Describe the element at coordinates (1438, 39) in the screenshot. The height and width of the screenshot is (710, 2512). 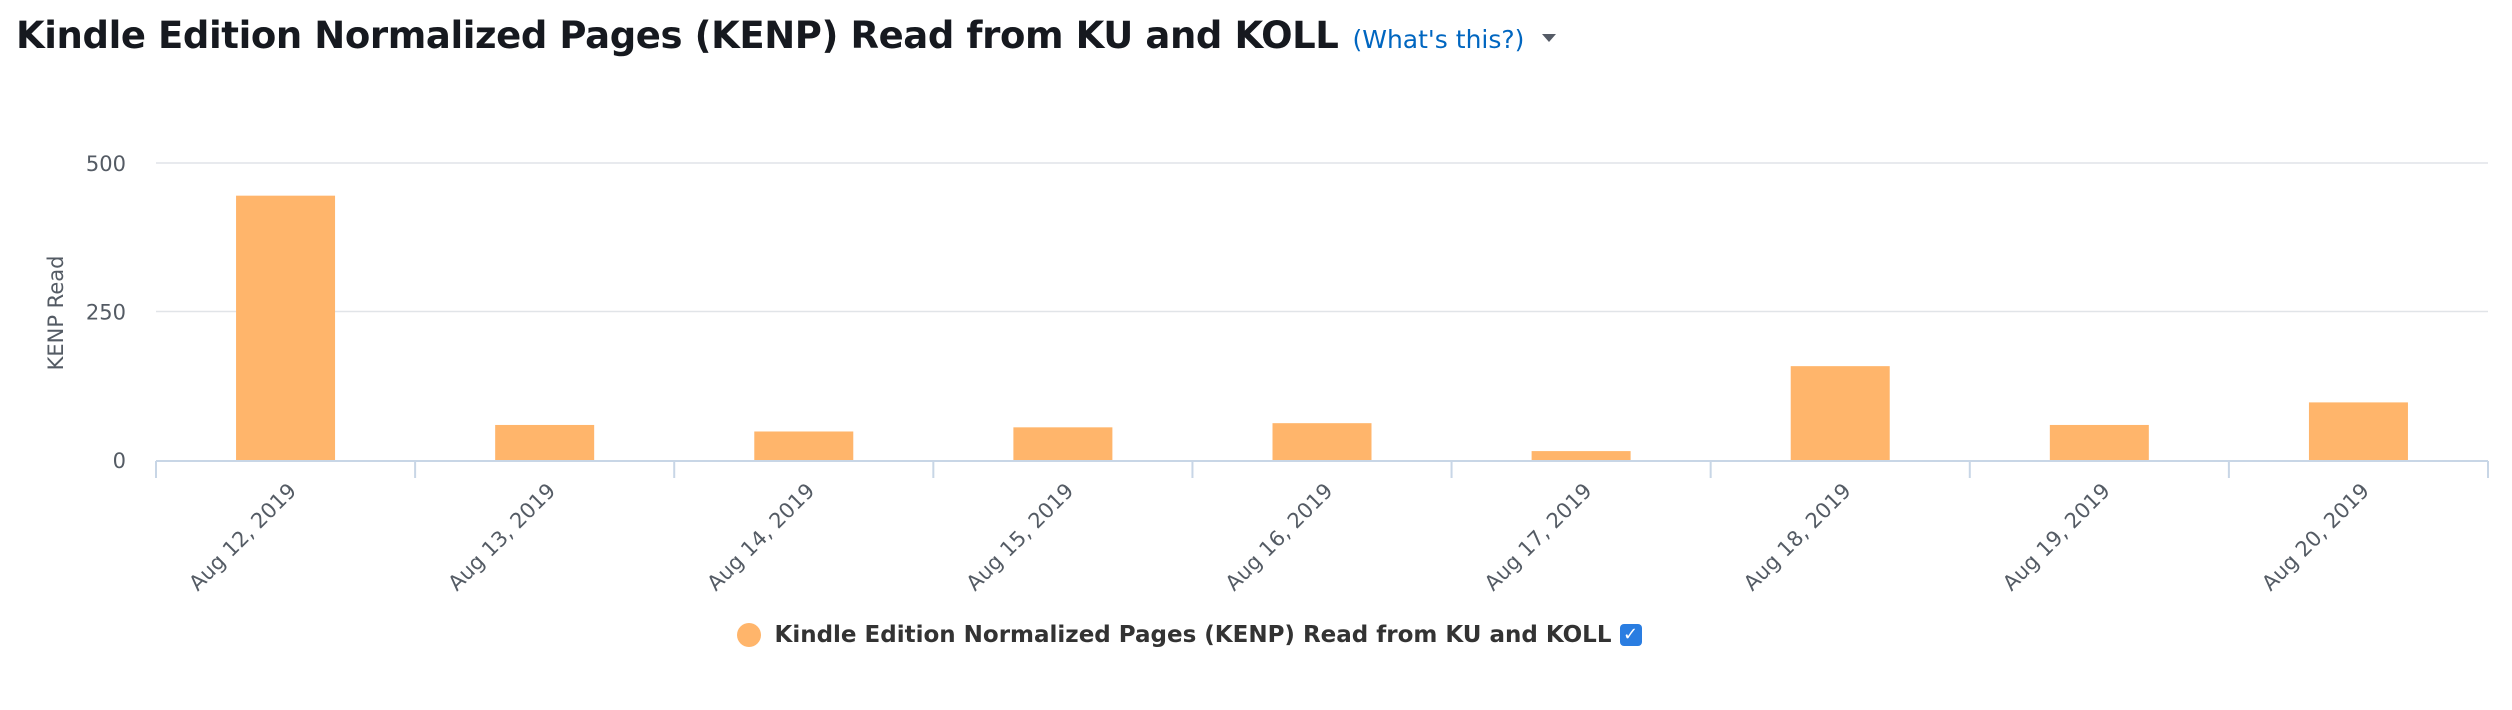
I see `whats-this-link: (What's this?)` at that location.